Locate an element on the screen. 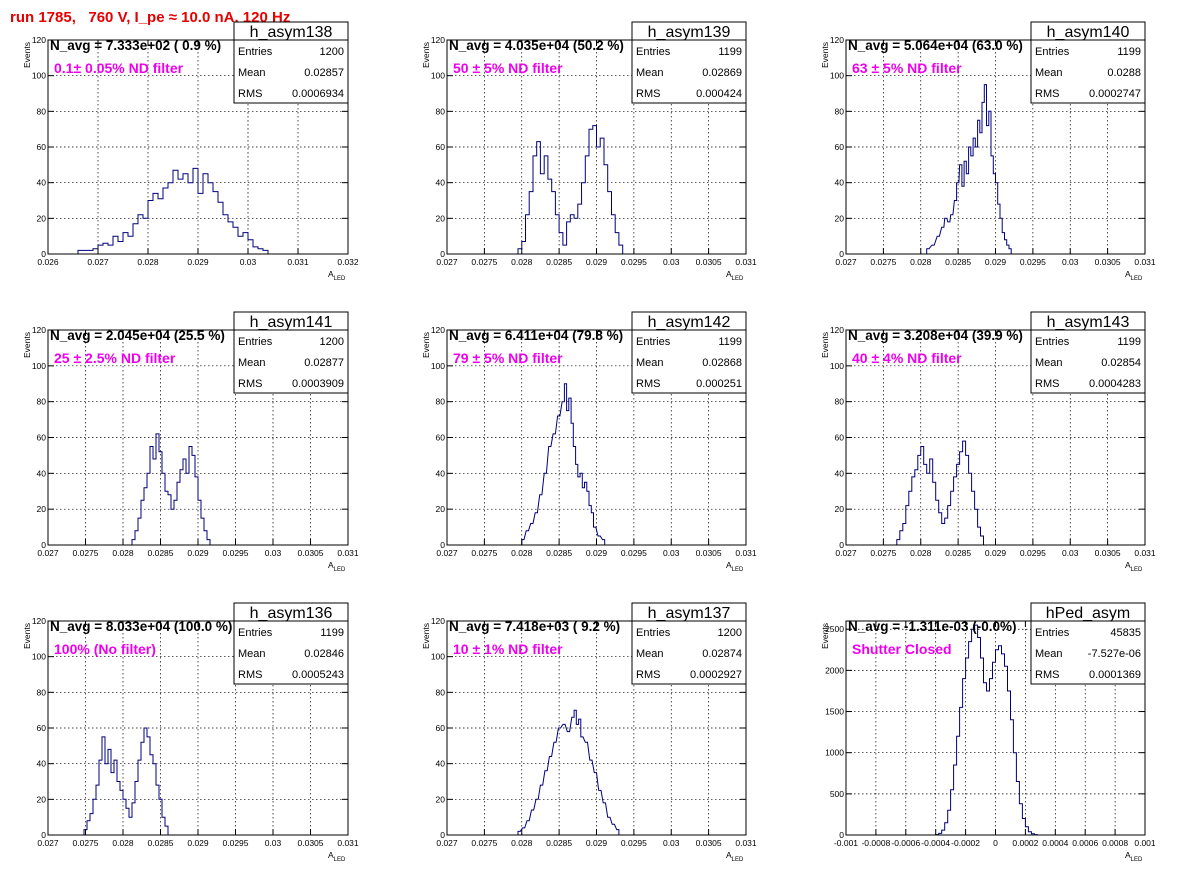  stat-rms-value: 0.000251 is located at coordinates (719, 384).